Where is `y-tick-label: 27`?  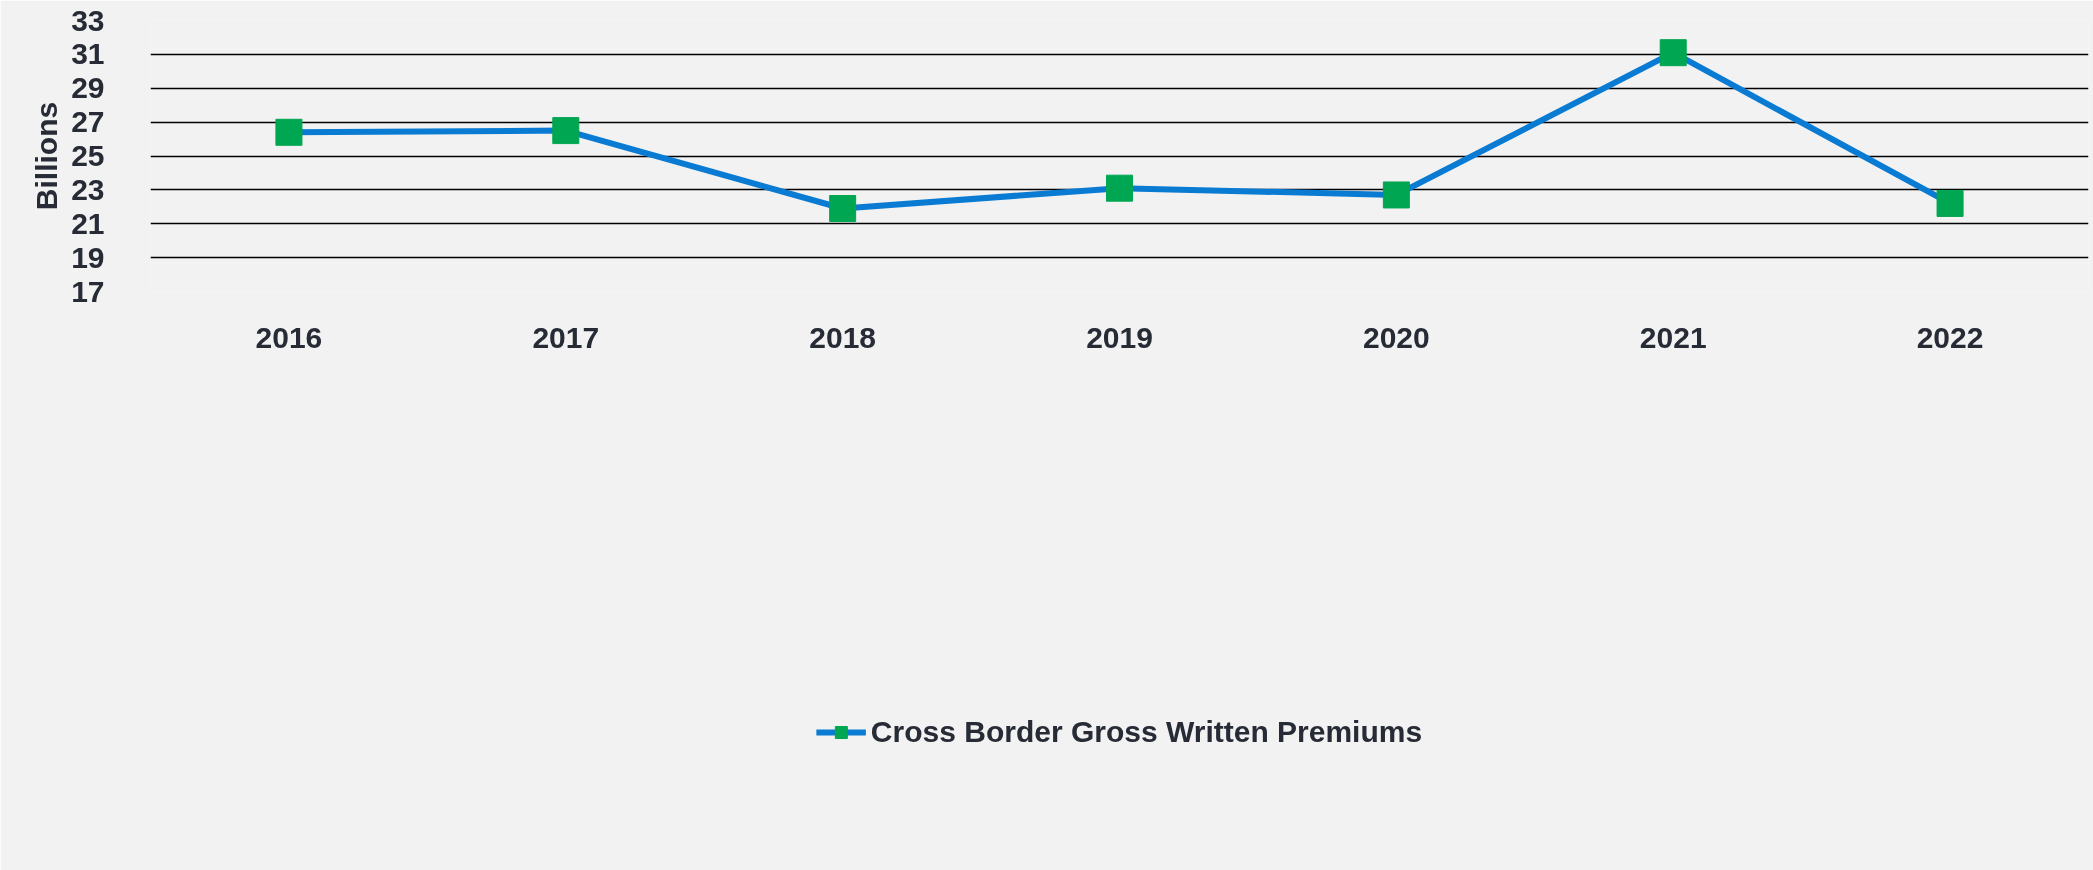
y-tick-label: 27 is located at coordinates (88, 122).